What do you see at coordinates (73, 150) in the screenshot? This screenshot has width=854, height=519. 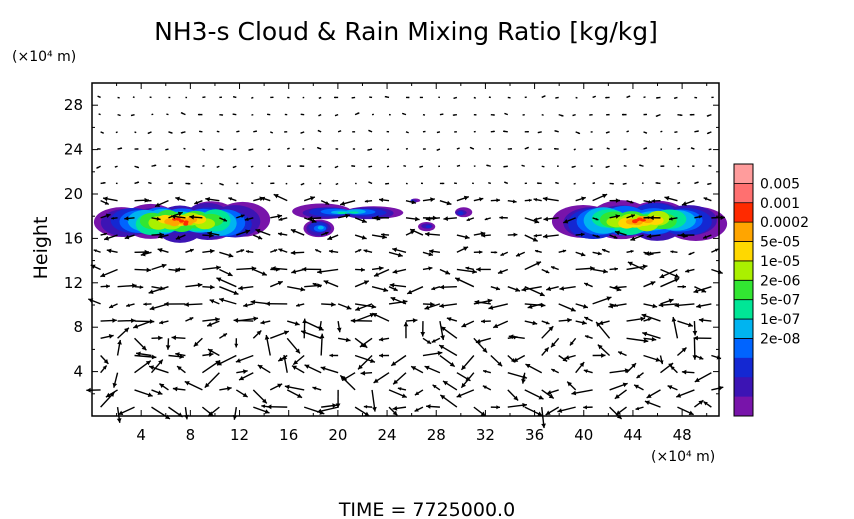 I see `y-tick-label: 24` at bounding box center [73, 150].